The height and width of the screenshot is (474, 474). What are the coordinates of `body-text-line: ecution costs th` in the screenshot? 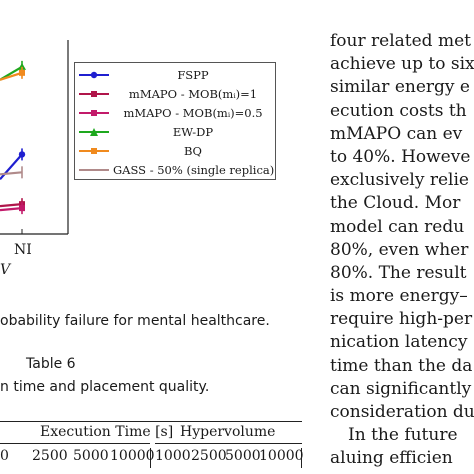 It's located at (398, 110).